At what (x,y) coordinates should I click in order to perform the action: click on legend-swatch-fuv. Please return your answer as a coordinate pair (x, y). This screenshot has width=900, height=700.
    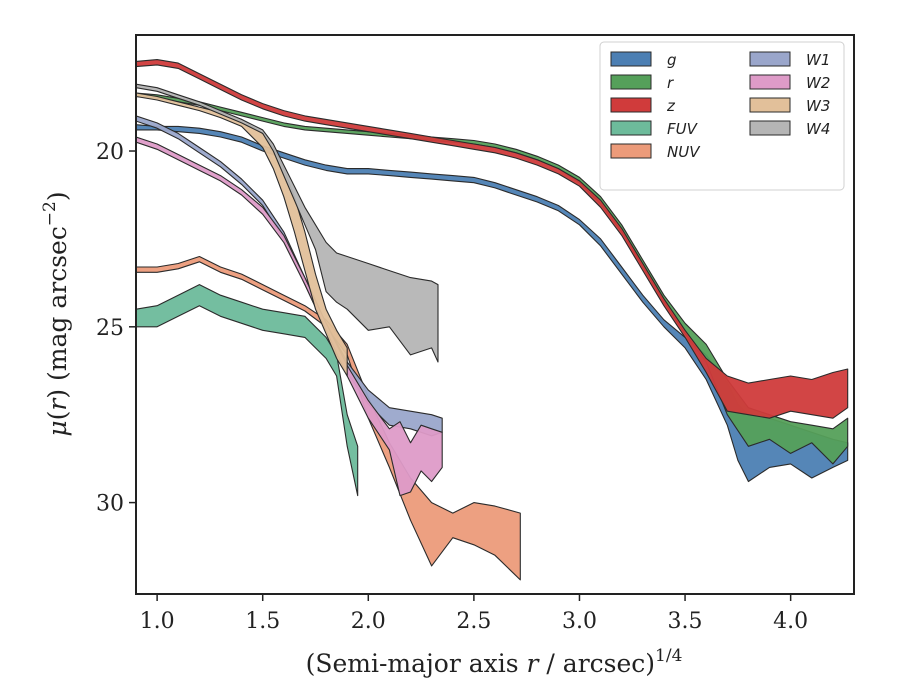
    Looking at the image, I should click on (631, 128).